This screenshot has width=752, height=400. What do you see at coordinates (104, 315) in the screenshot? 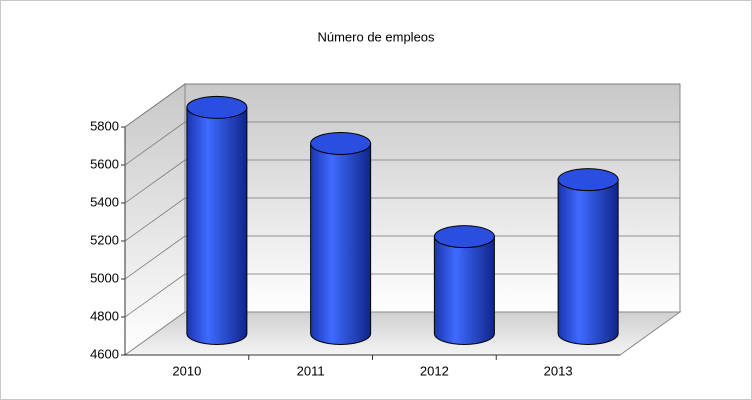
I see `y-tick-label: 4800` at bounding box center [104, 315].